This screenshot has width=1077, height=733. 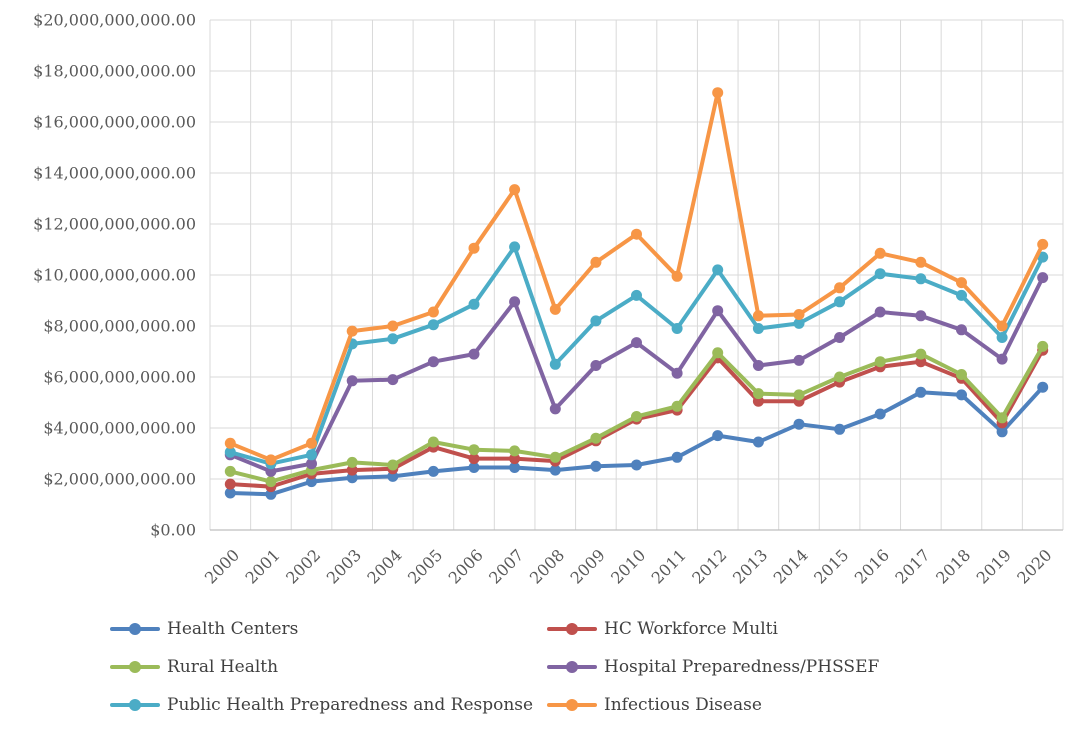 I want to click on legend-item: Public Health Preparedness and Response, so click(x=328, y=705).